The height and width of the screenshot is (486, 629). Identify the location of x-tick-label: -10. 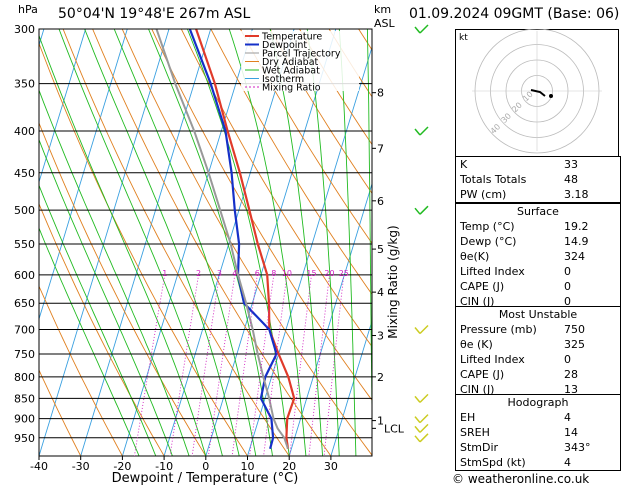
(164, 466).